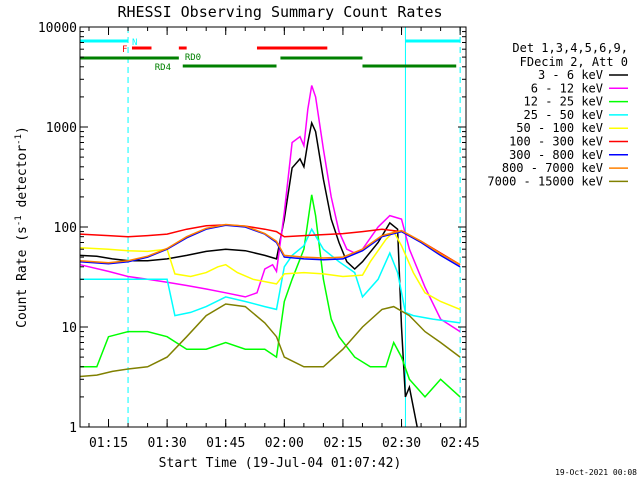  Describe the element at coordinates (57, 28) in the screenshot. I see `y-tick-label-4: 10000` at that location.